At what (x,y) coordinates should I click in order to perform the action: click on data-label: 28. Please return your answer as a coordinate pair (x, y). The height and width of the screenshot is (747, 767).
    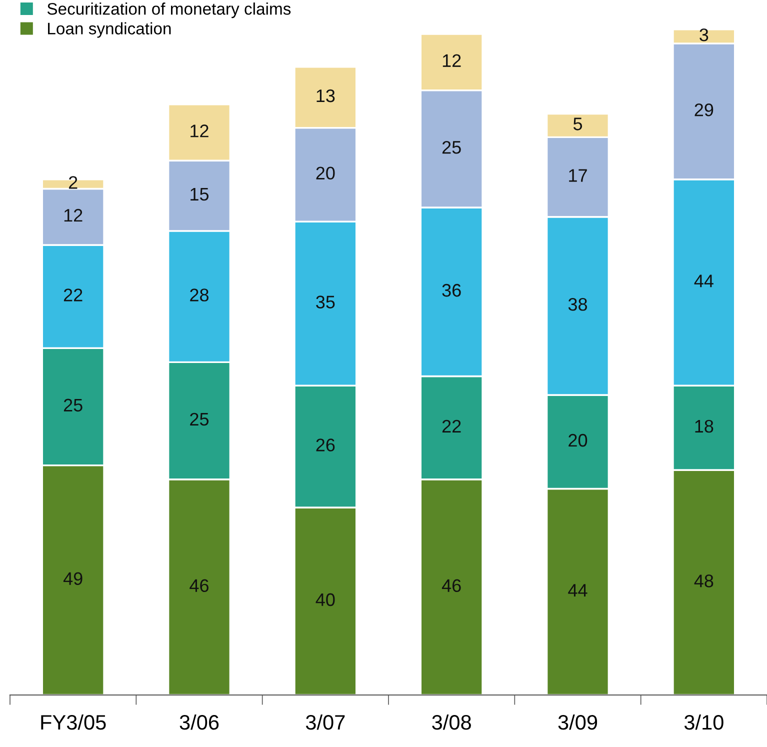
    Looking at the image, I should click on (199, 295).